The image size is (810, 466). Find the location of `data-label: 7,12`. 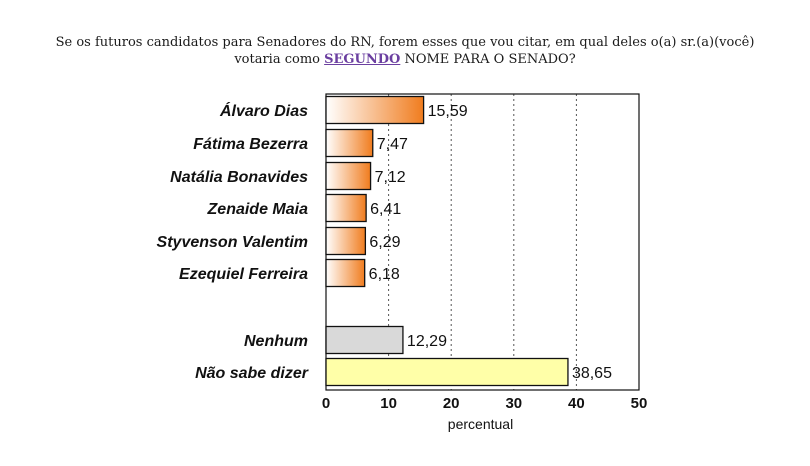

data-label: 7,12 is located at coordinates (390, 177).